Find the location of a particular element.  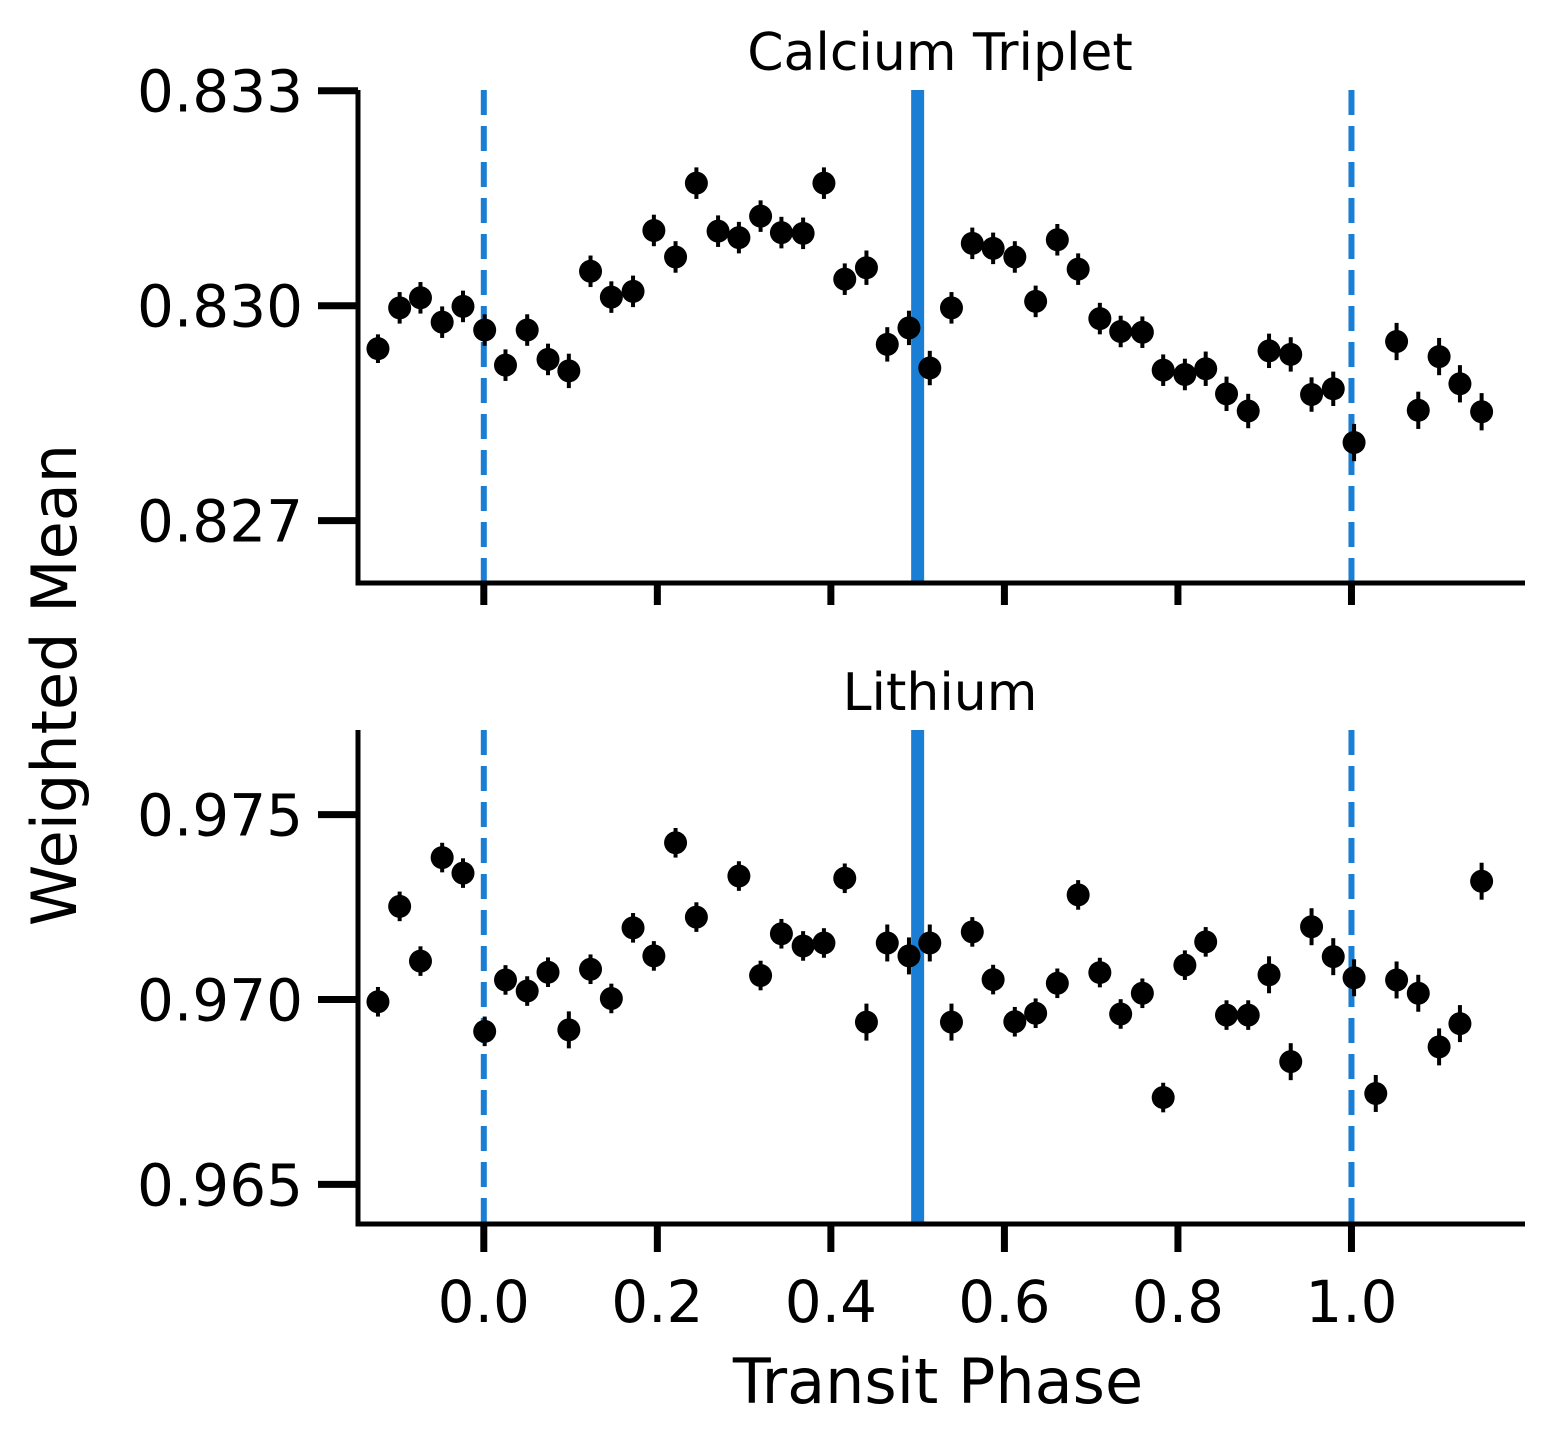

x-tick-label: 0.2 is located at coordinates (657, 1302).